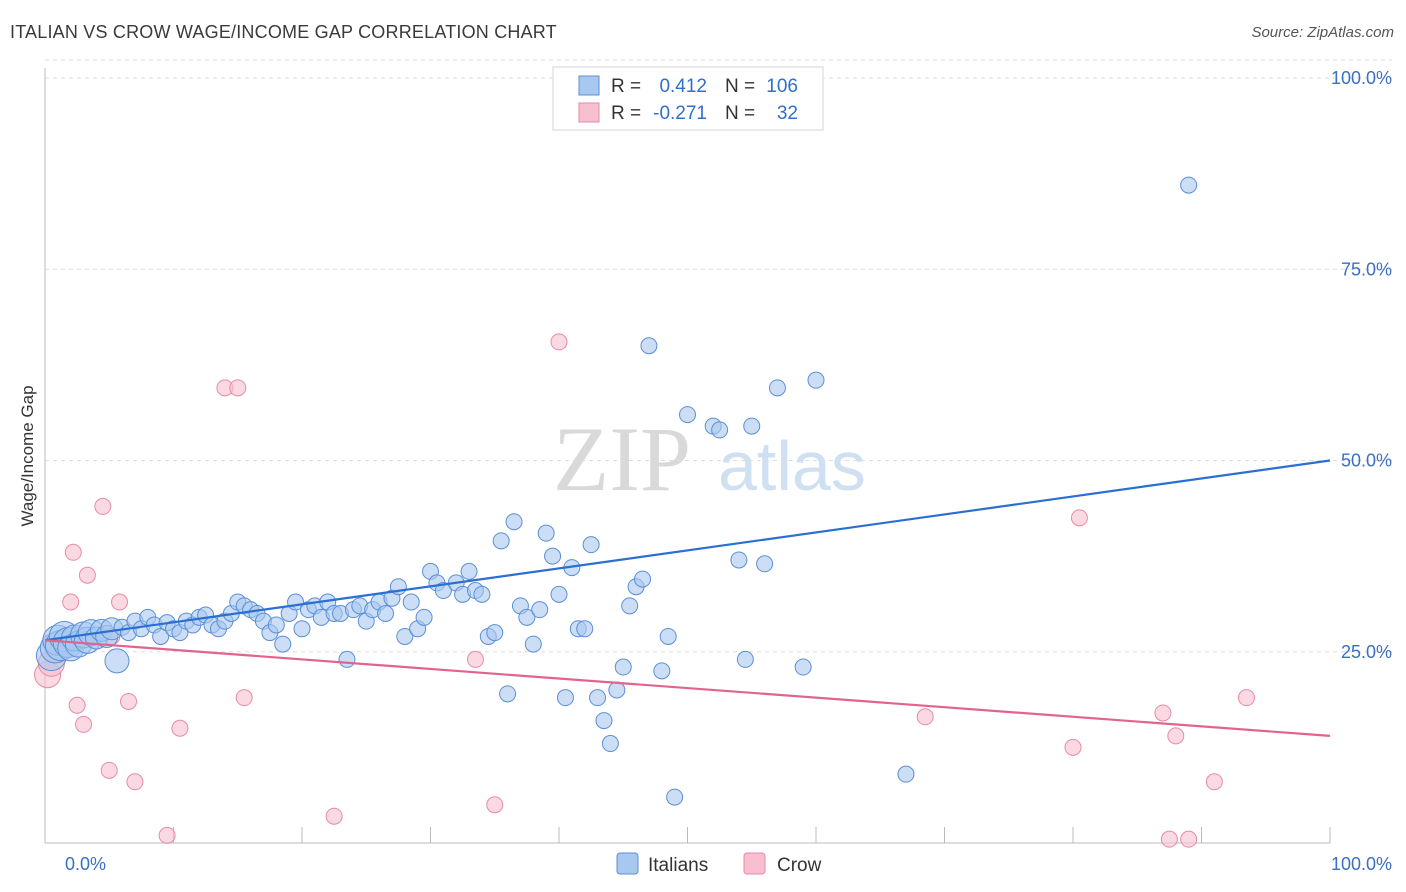 The image size is (1406, 892). I want to click on x-ticks, so click(687, 835).